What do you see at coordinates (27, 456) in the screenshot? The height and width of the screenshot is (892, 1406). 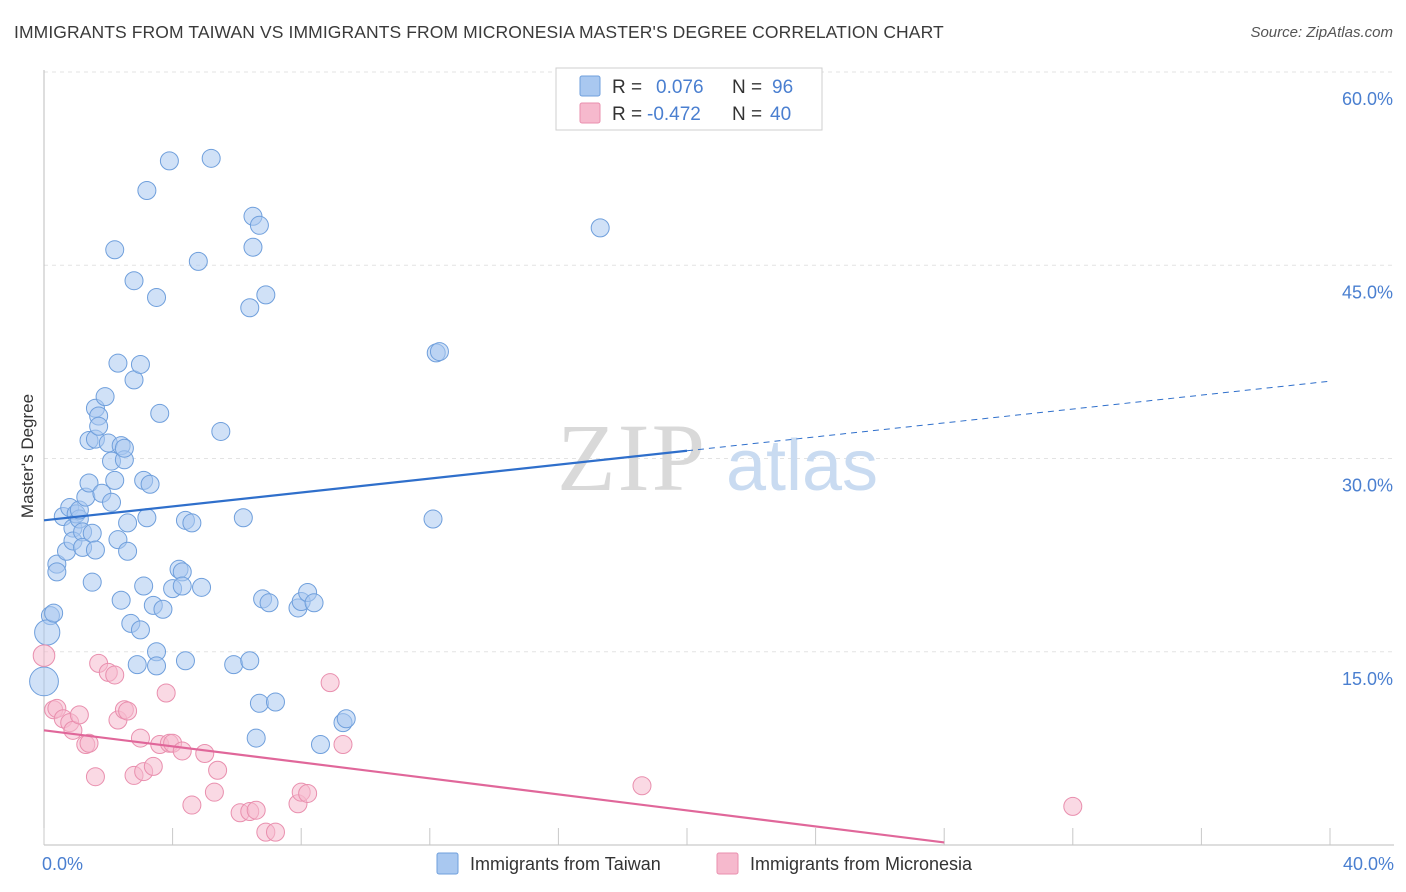 I see `y-axis-label: Master's Degree` at bounding box center [27, 456].